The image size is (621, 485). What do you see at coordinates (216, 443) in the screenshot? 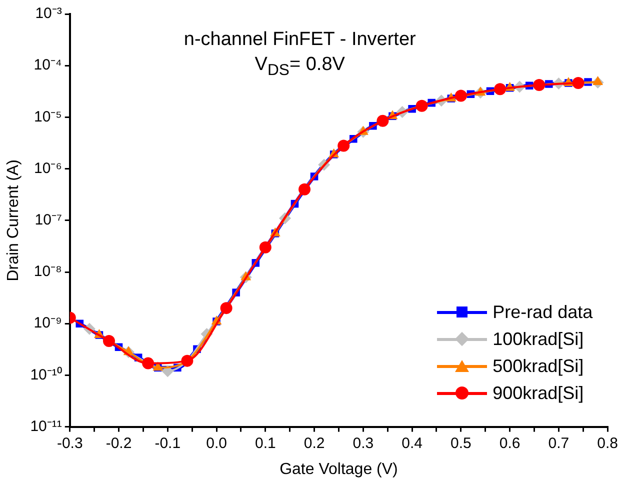
I see `x-tick-label: 0.0` at bounding box center [216, 443].